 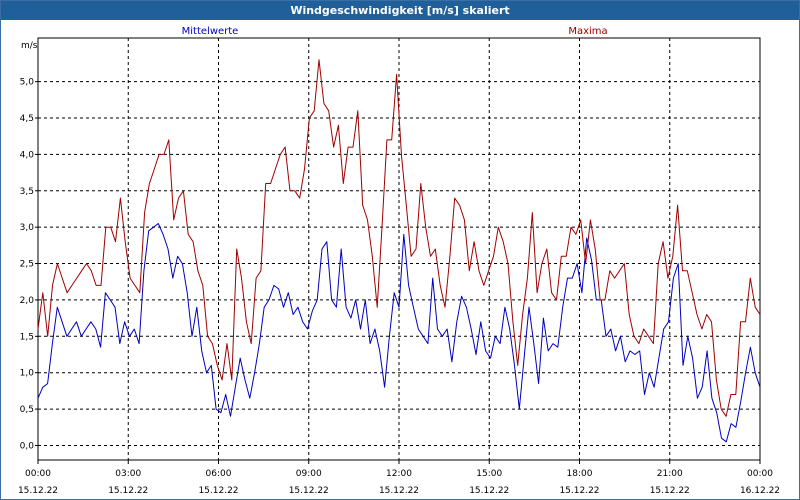 What do you see at coordinates (27, 228) in the screenshot?
I see `y-tick-label: 3,0` at bounding box center [27, 228].